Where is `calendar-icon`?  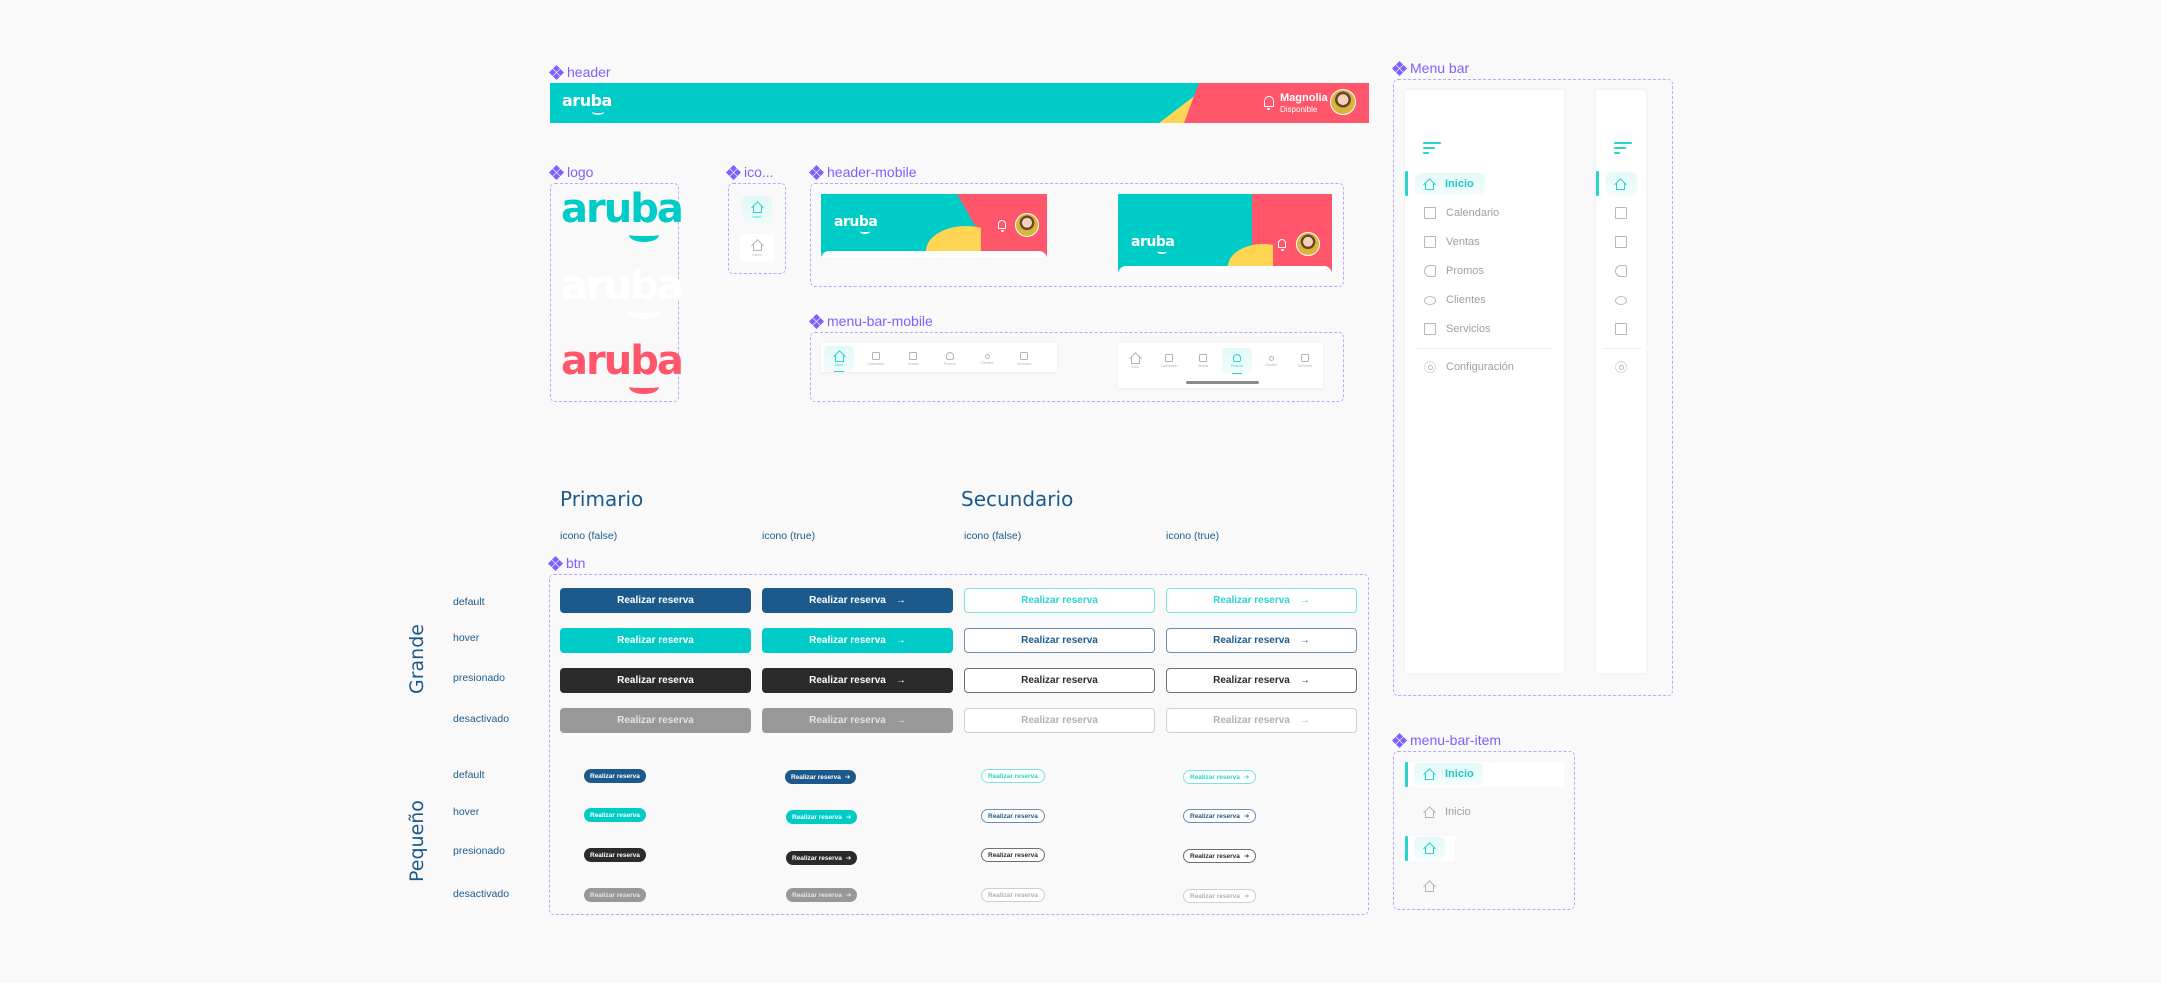
calendar-icon is located at coordinates (1621, 213).